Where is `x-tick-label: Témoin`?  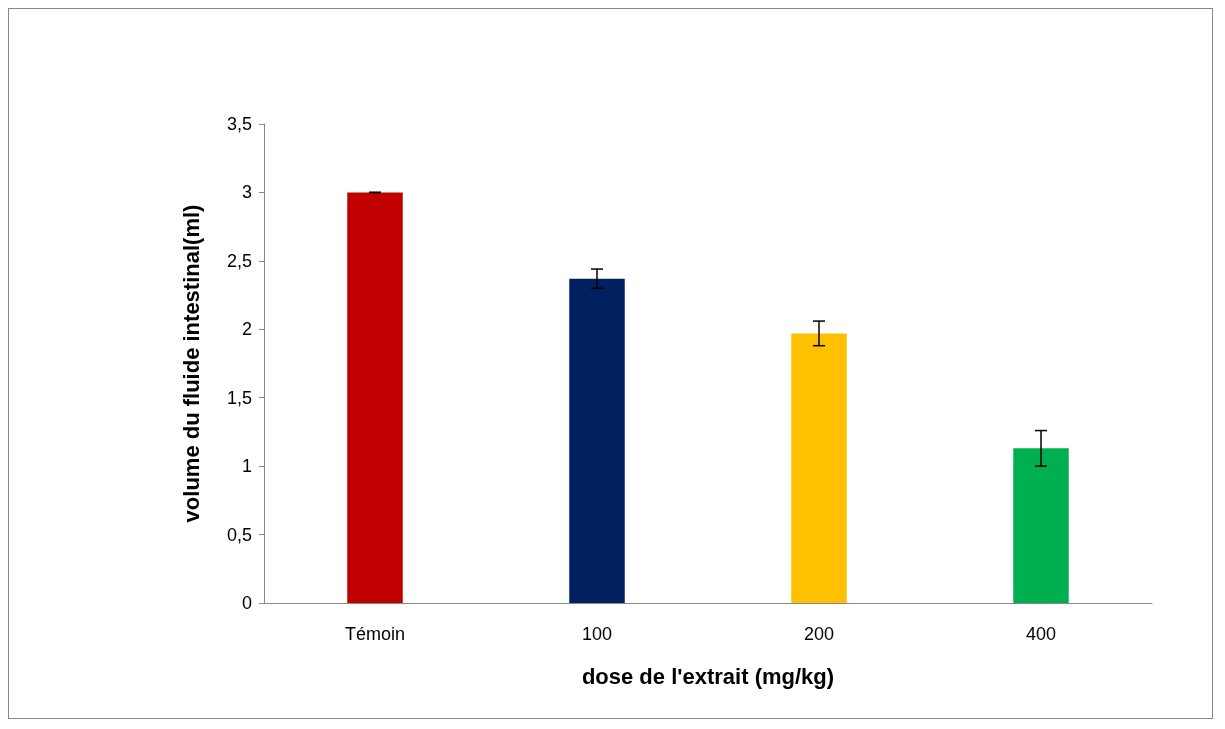
x-tick-label: Témoin is located at coordinates (375, 634).